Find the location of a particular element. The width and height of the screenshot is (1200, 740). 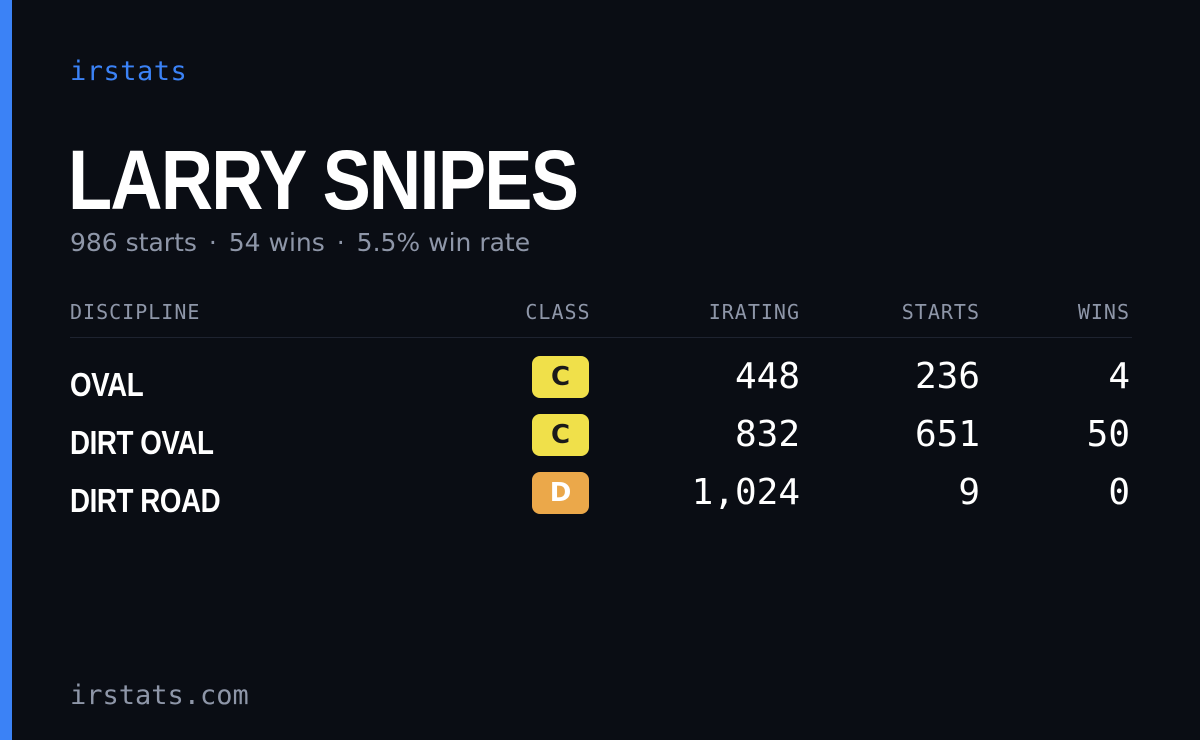

discipline-name: DIRT OVAL is located at coordinates (142, 442).